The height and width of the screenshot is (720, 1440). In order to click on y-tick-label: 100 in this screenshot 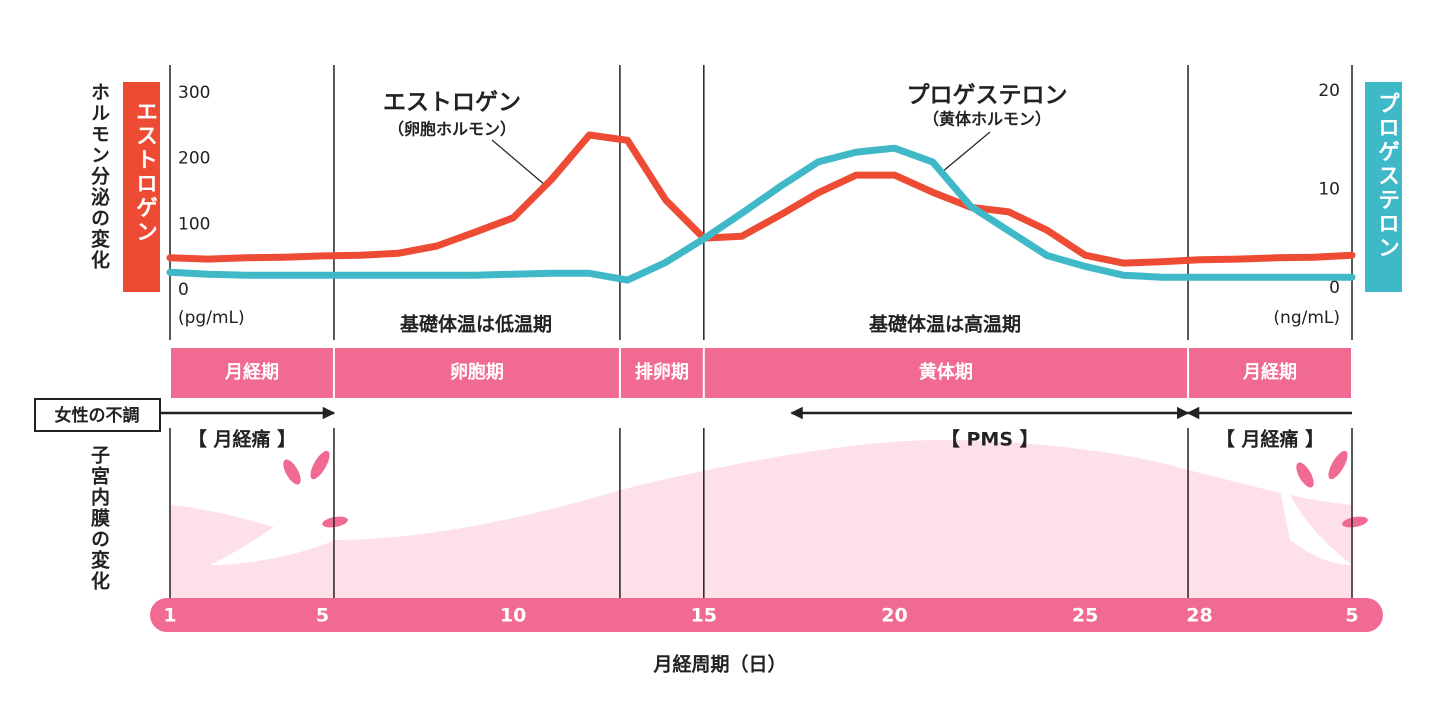, I will do `click(194, 224)`.